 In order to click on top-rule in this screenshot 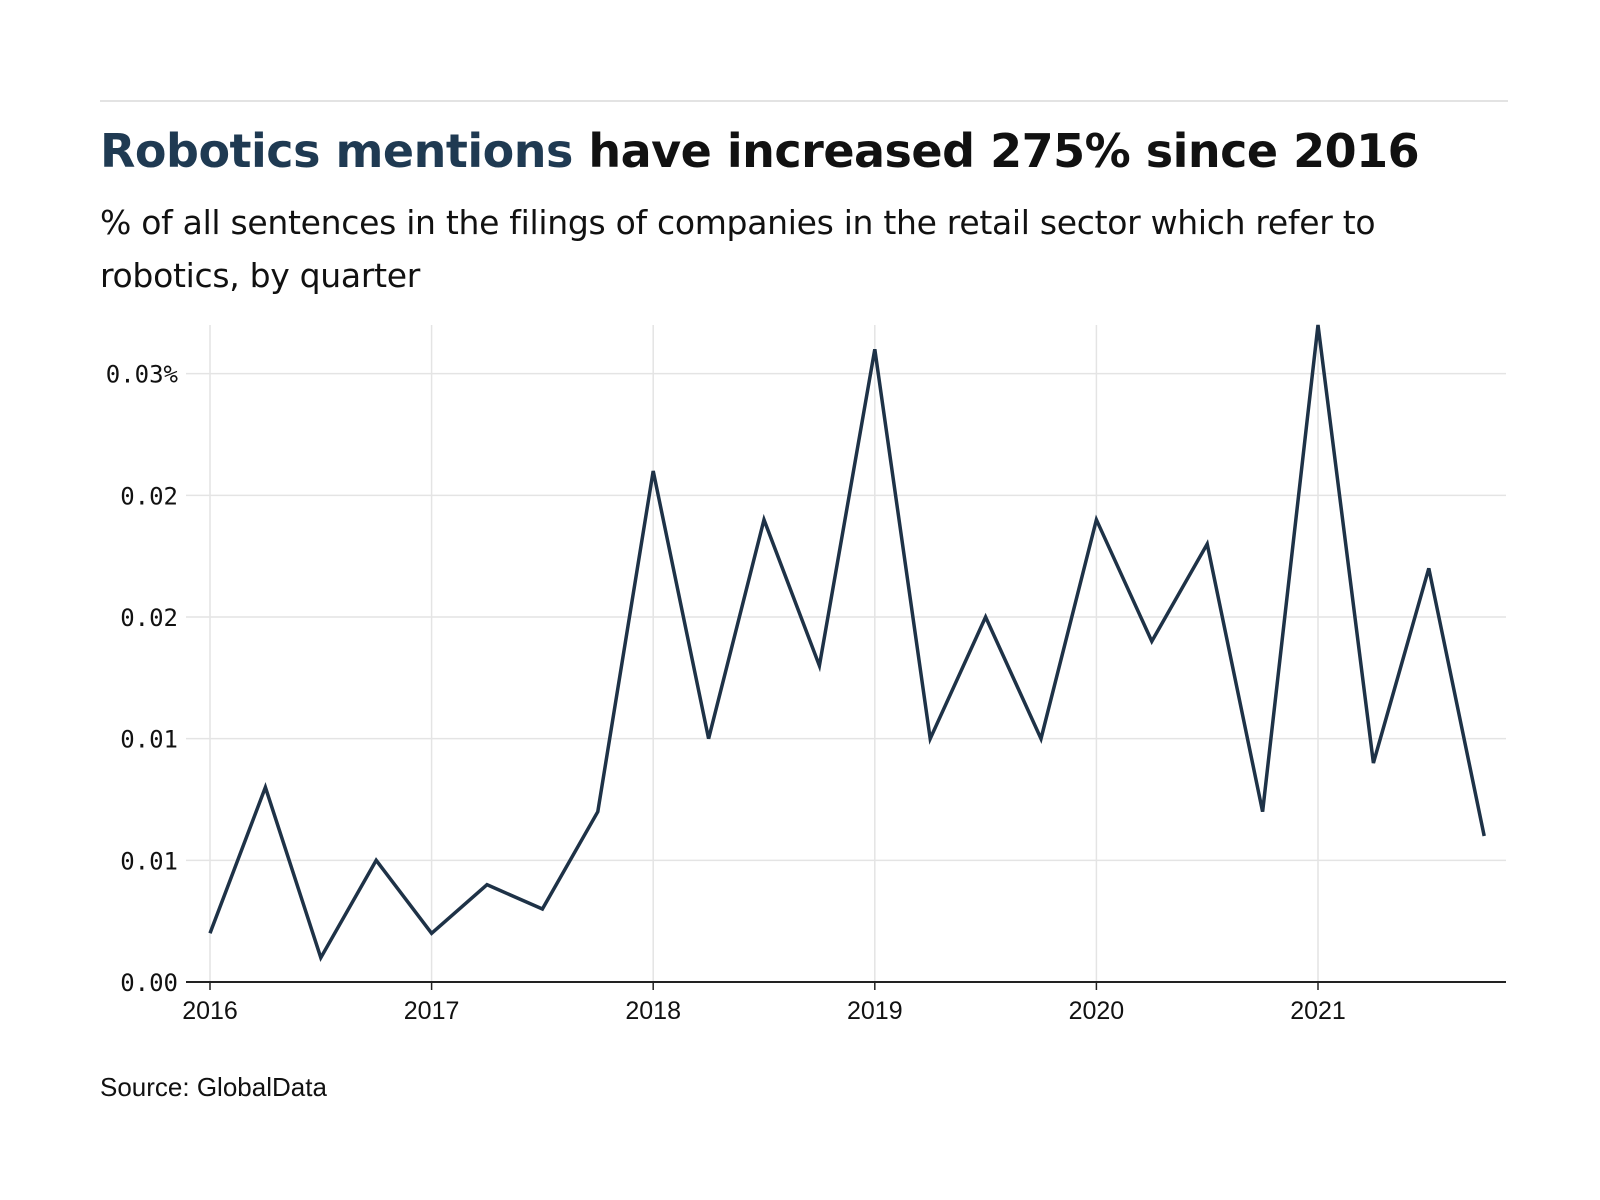, I will do `click(804, 101)`.